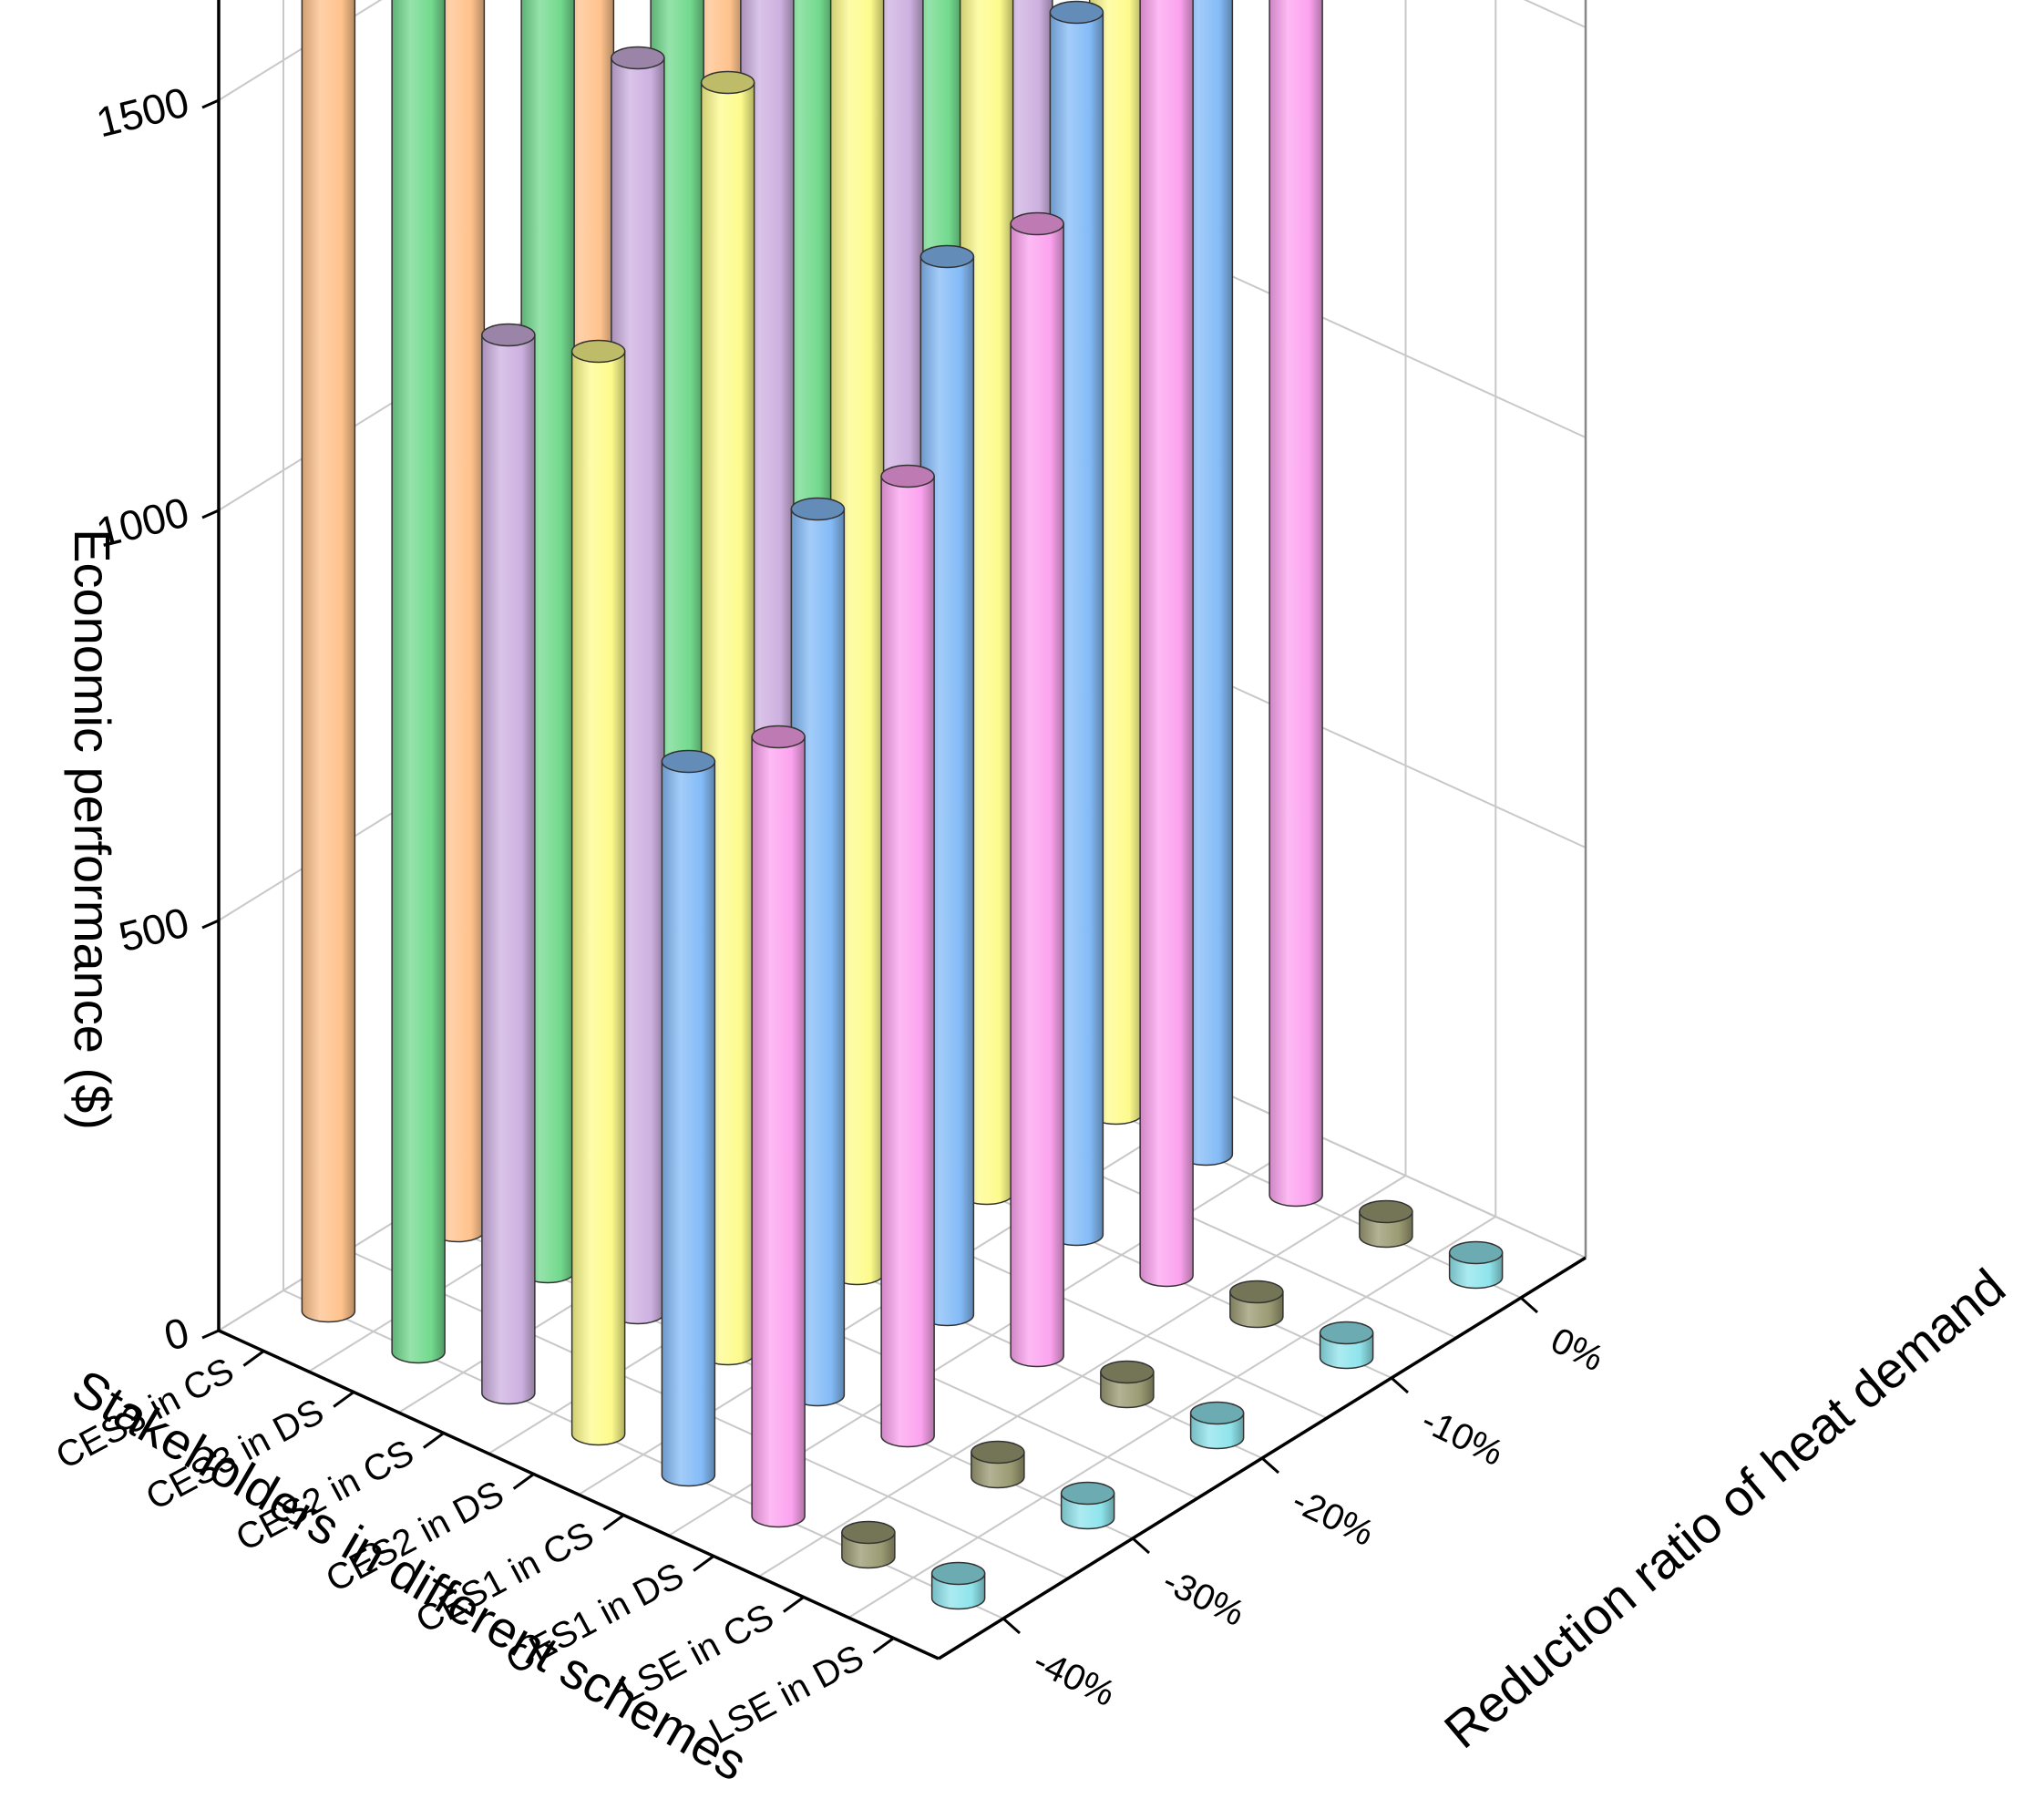 This screenshot has height=1799, width=2044. Describe the element at coordinates (143, 112) in the screenshot. I see `z-tick-label: 1500` at that location.